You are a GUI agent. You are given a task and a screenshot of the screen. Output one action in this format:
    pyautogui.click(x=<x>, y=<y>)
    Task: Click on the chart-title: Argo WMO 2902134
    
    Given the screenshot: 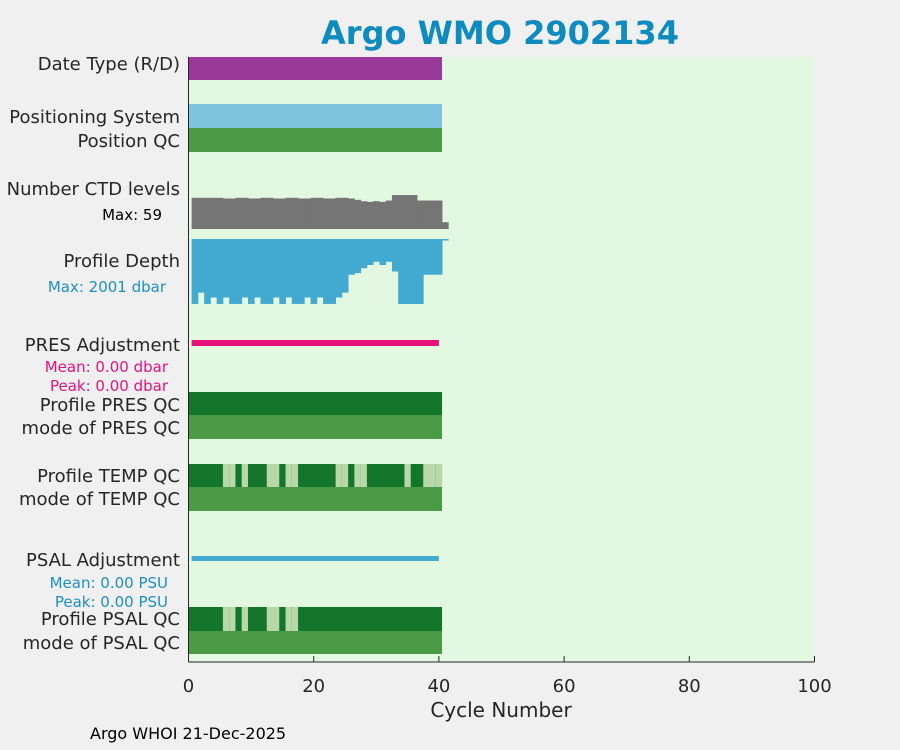 What is the action you would take?
    pyautogui.click(x=500, y=33)
    